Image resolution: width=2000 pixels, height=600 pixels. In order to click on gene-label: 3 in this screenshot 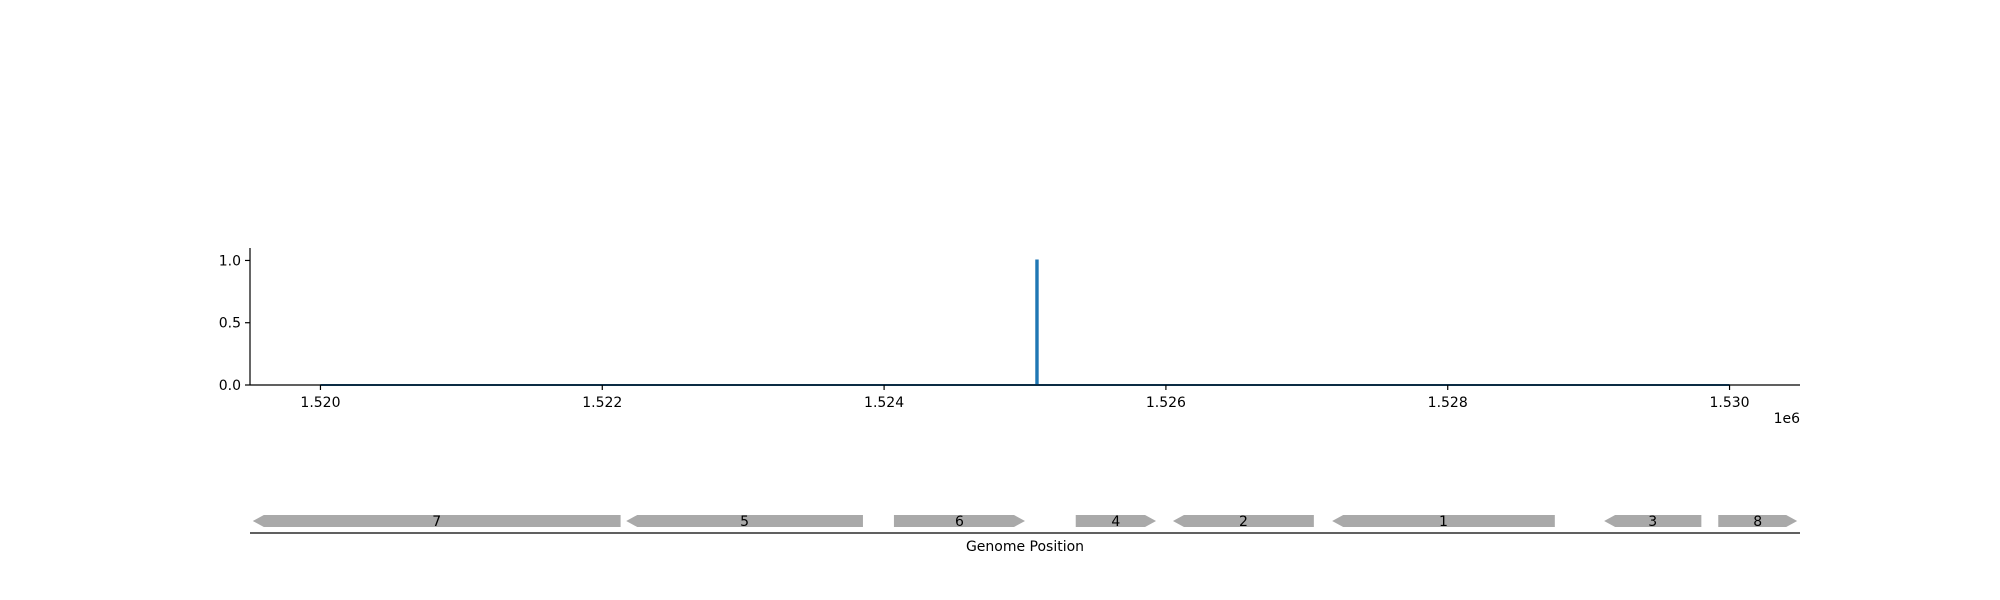, I will do `click(1652, 522)`.